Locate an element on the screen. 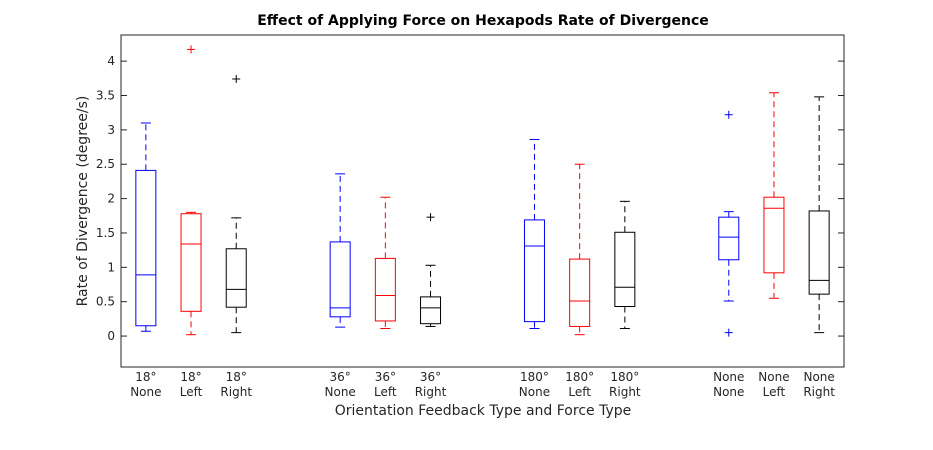  box-None-Right is located at coordinates (819, 215).